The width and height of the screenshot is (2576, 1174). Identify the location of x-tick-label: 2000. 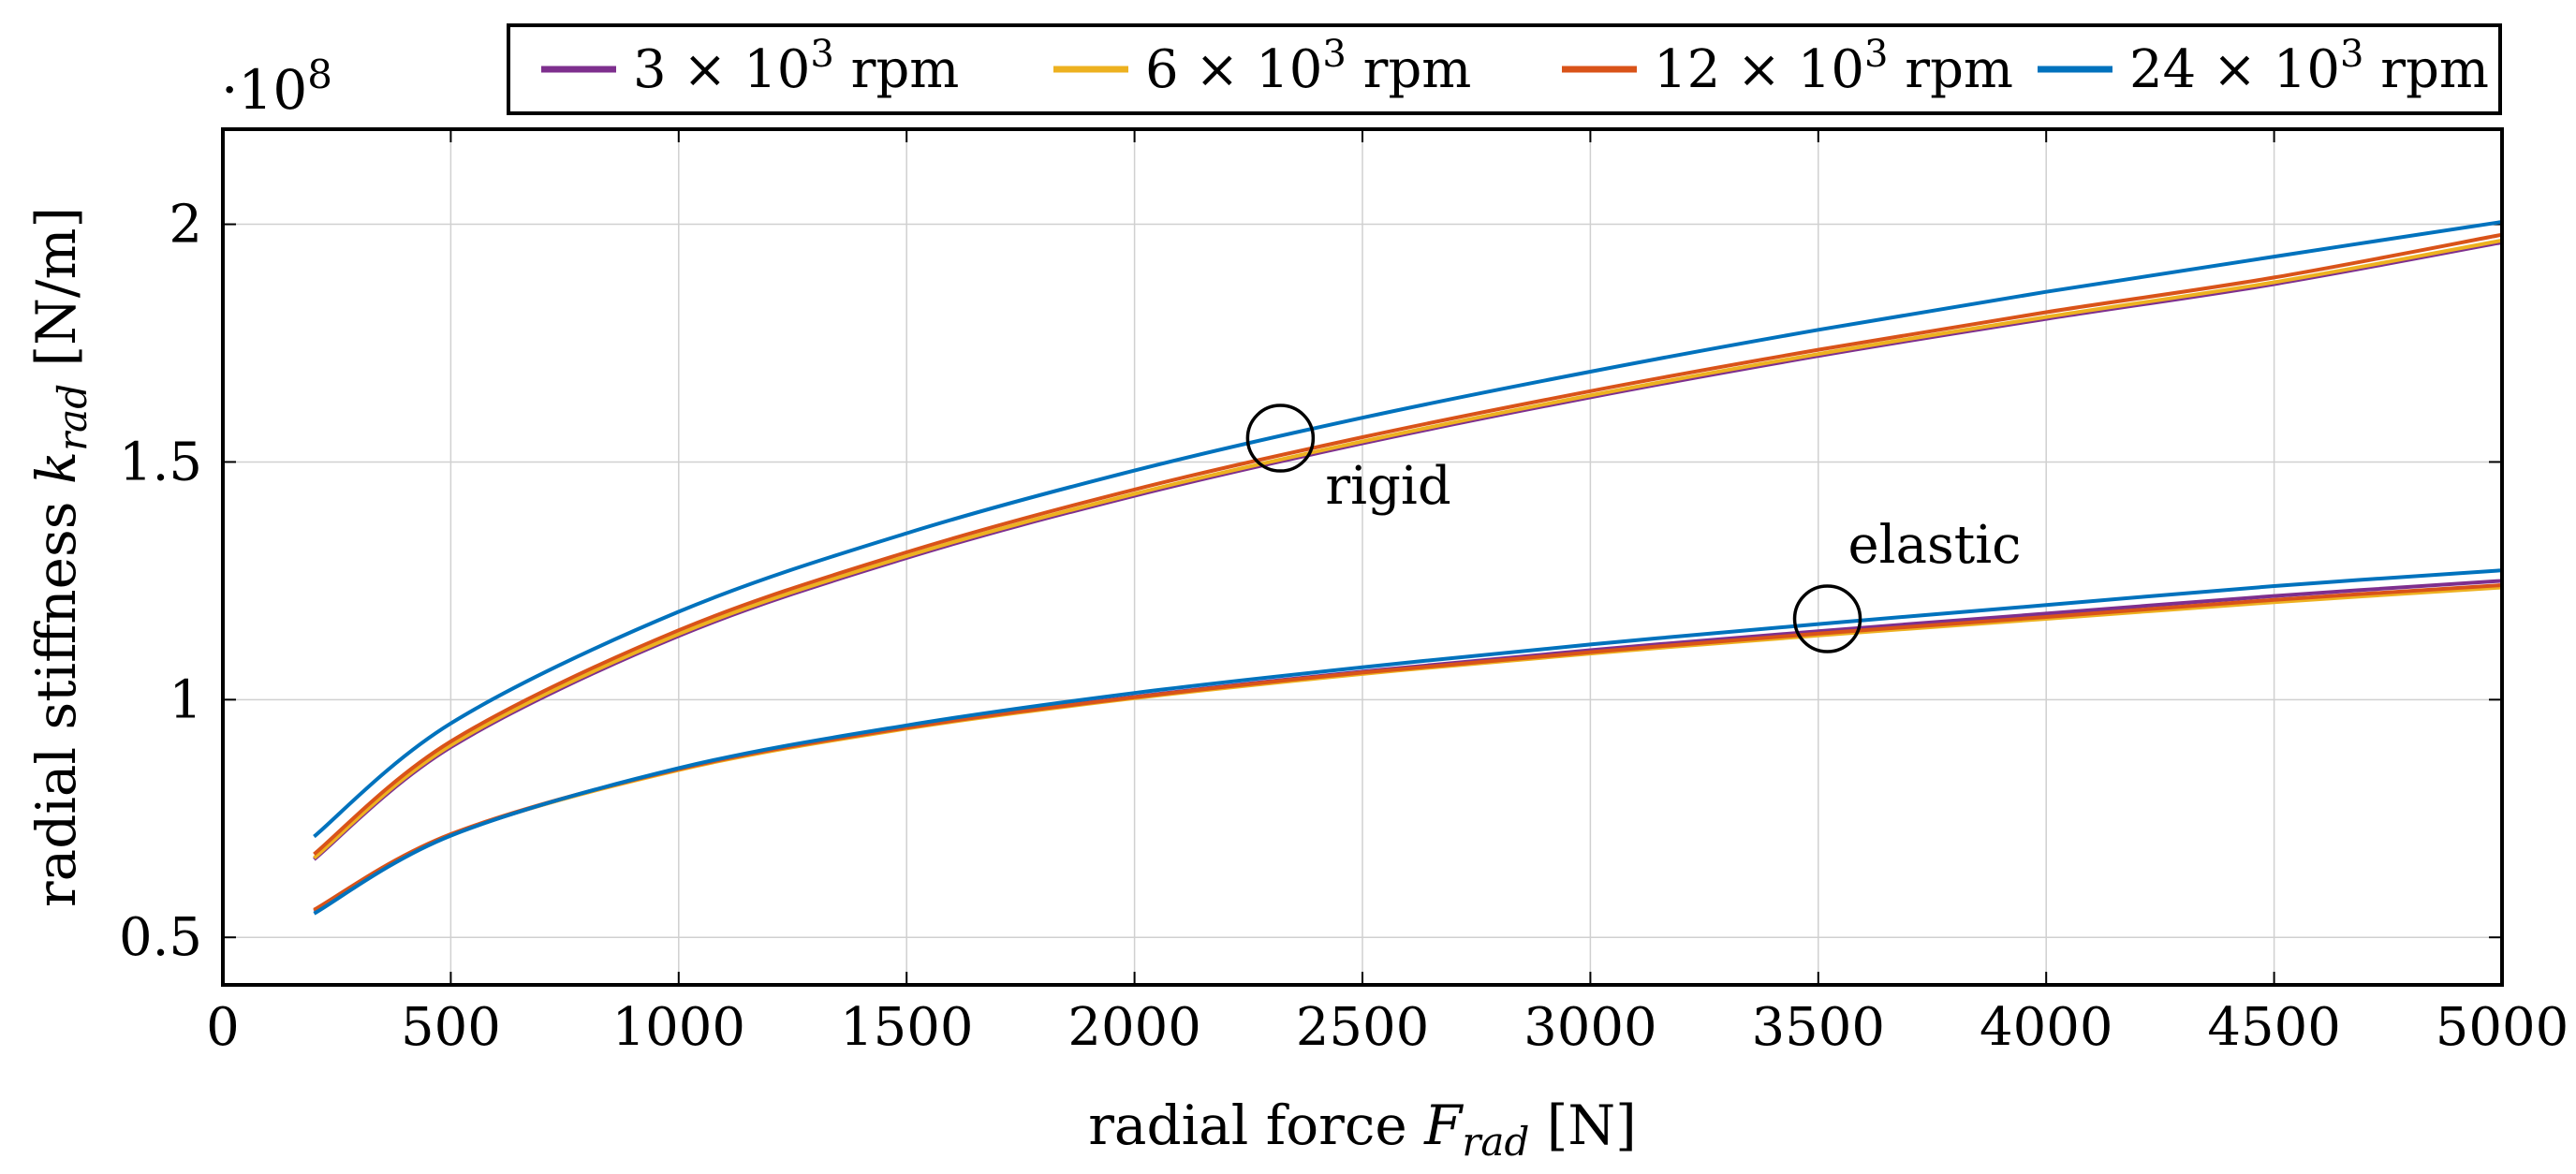
(1134, 1027).